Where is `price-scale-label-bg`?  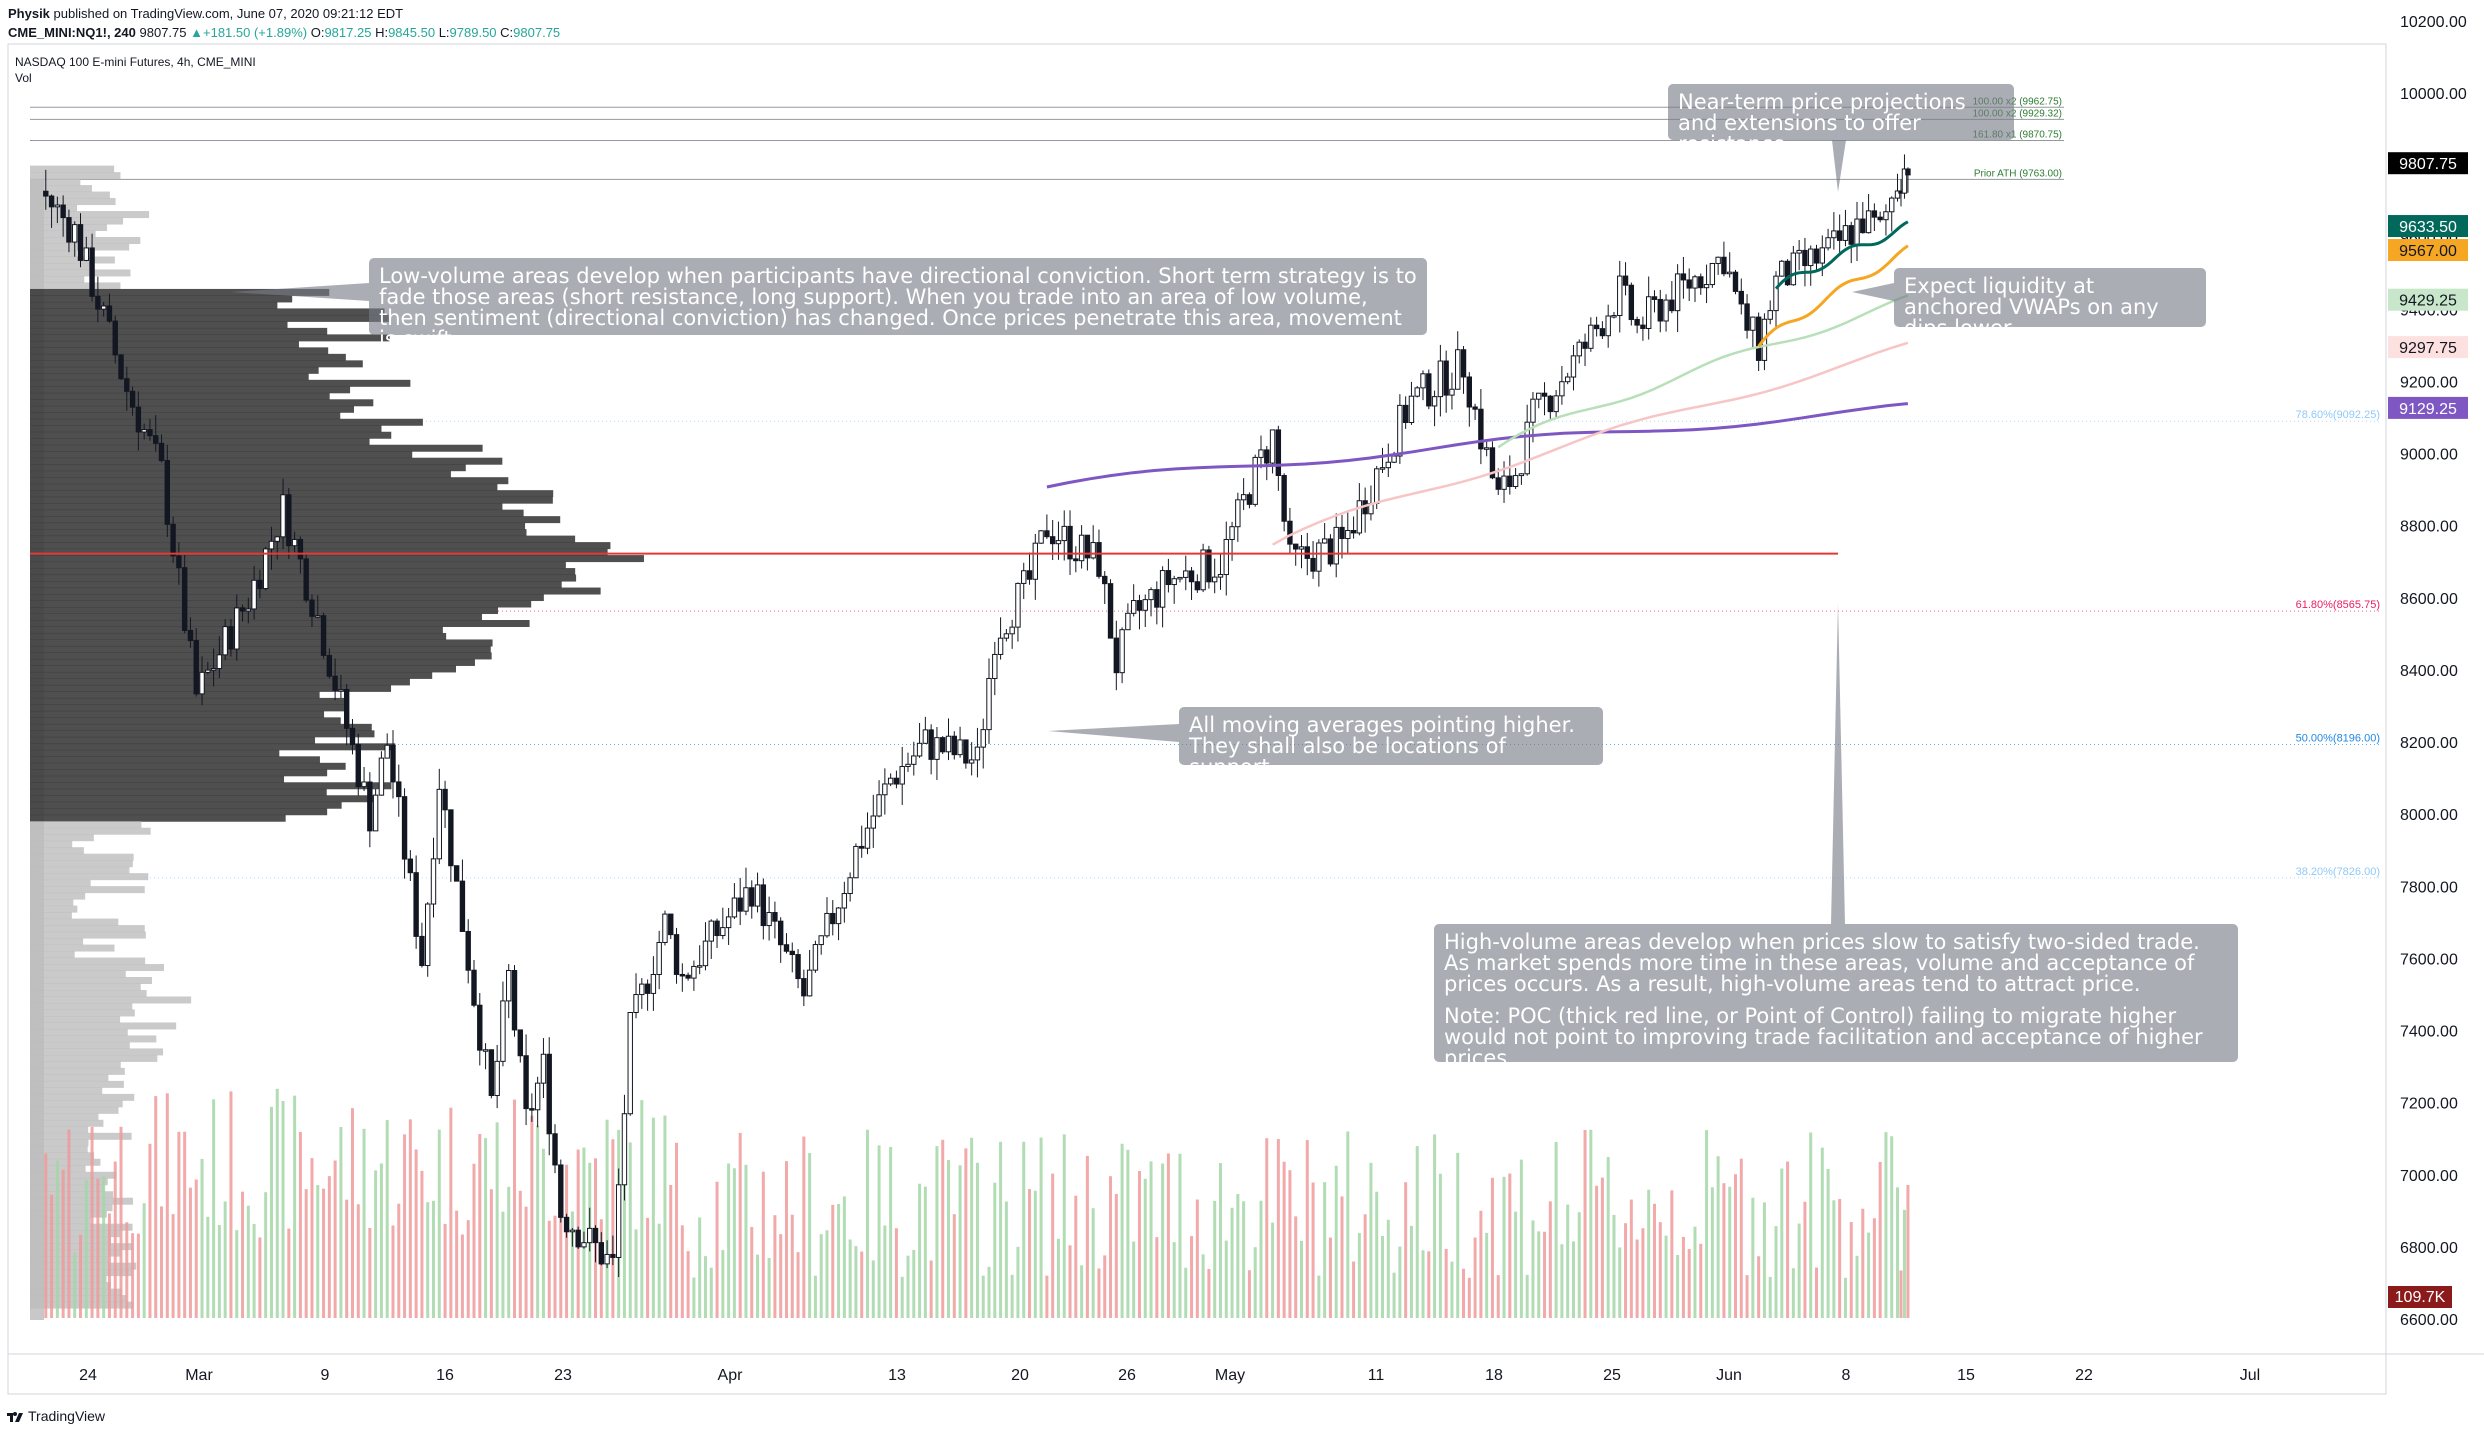
price-scale-label-bg is located at coordinates (2428, 163).